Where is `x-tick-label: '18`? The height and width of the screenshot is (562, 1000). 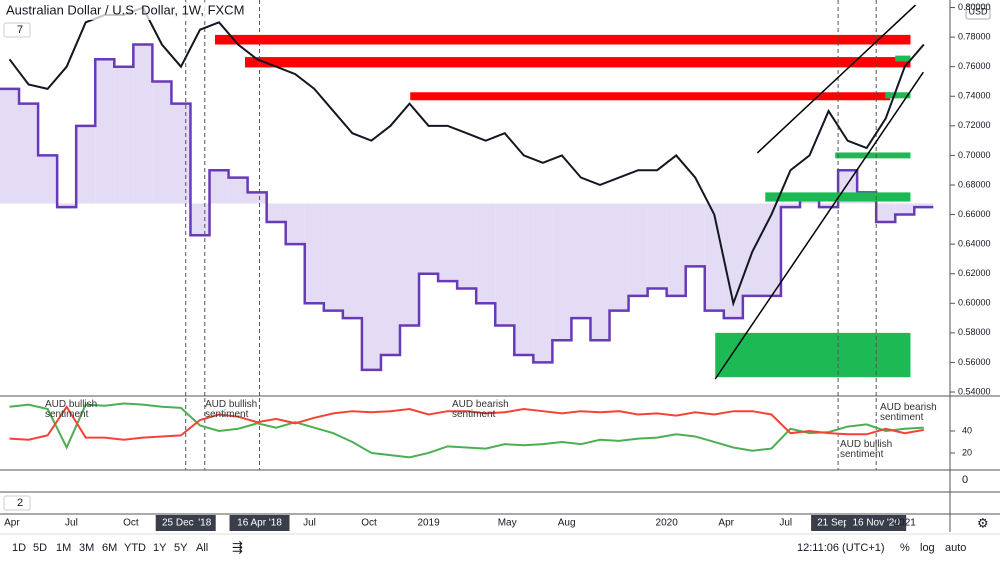 x-tick-label: '18 is located at coordinates (204, 523).